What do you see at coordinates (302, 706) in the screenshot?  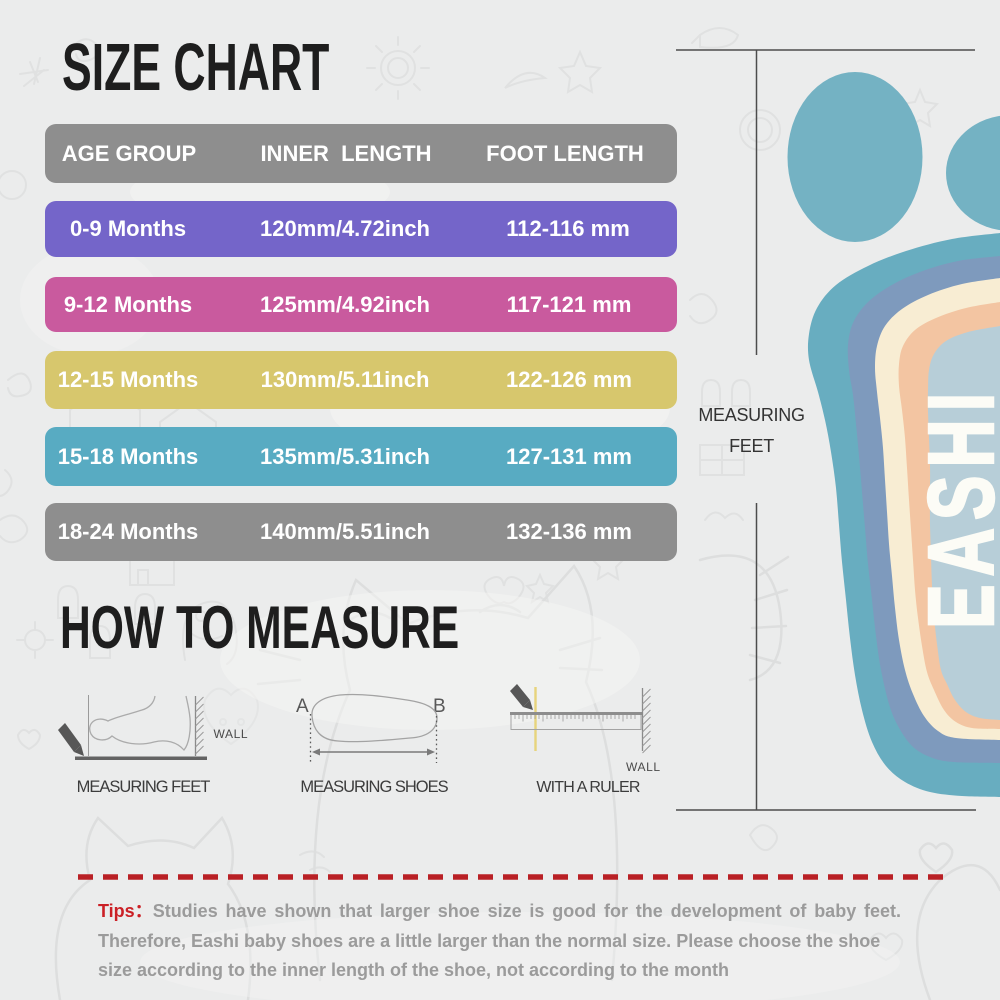 I see `svg-text: A` at bounding box center [302, 706].